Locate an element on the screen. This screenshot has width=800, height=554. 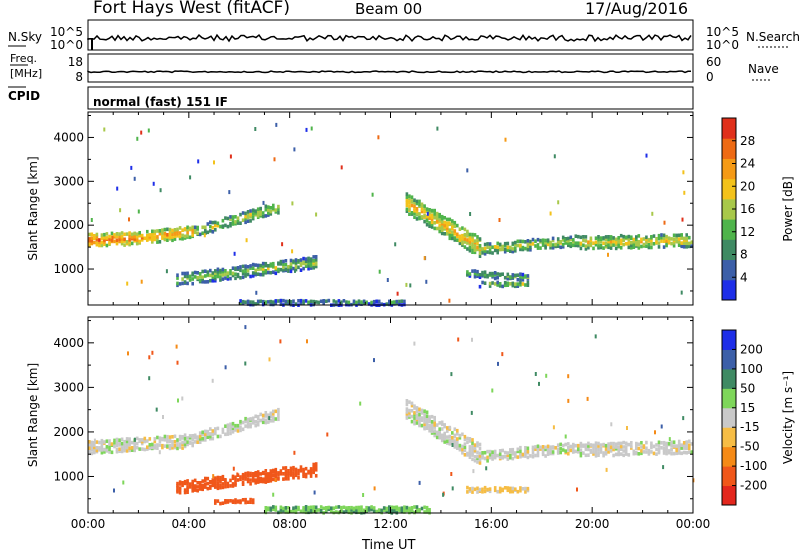
nsearch-label: N.Search is located at coordinates (773, 37).